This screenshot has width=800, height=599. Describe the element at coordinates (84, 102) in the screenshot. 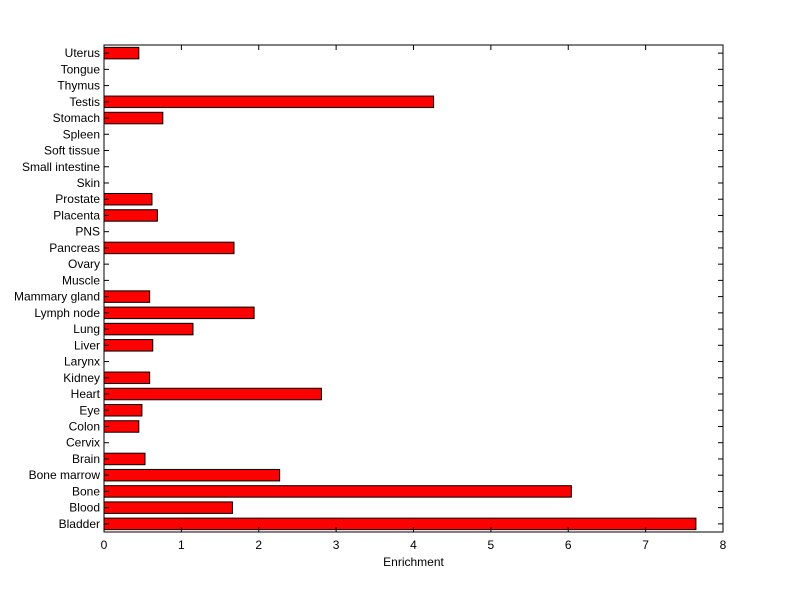

I see `y-tick-label: Testis` at that location.